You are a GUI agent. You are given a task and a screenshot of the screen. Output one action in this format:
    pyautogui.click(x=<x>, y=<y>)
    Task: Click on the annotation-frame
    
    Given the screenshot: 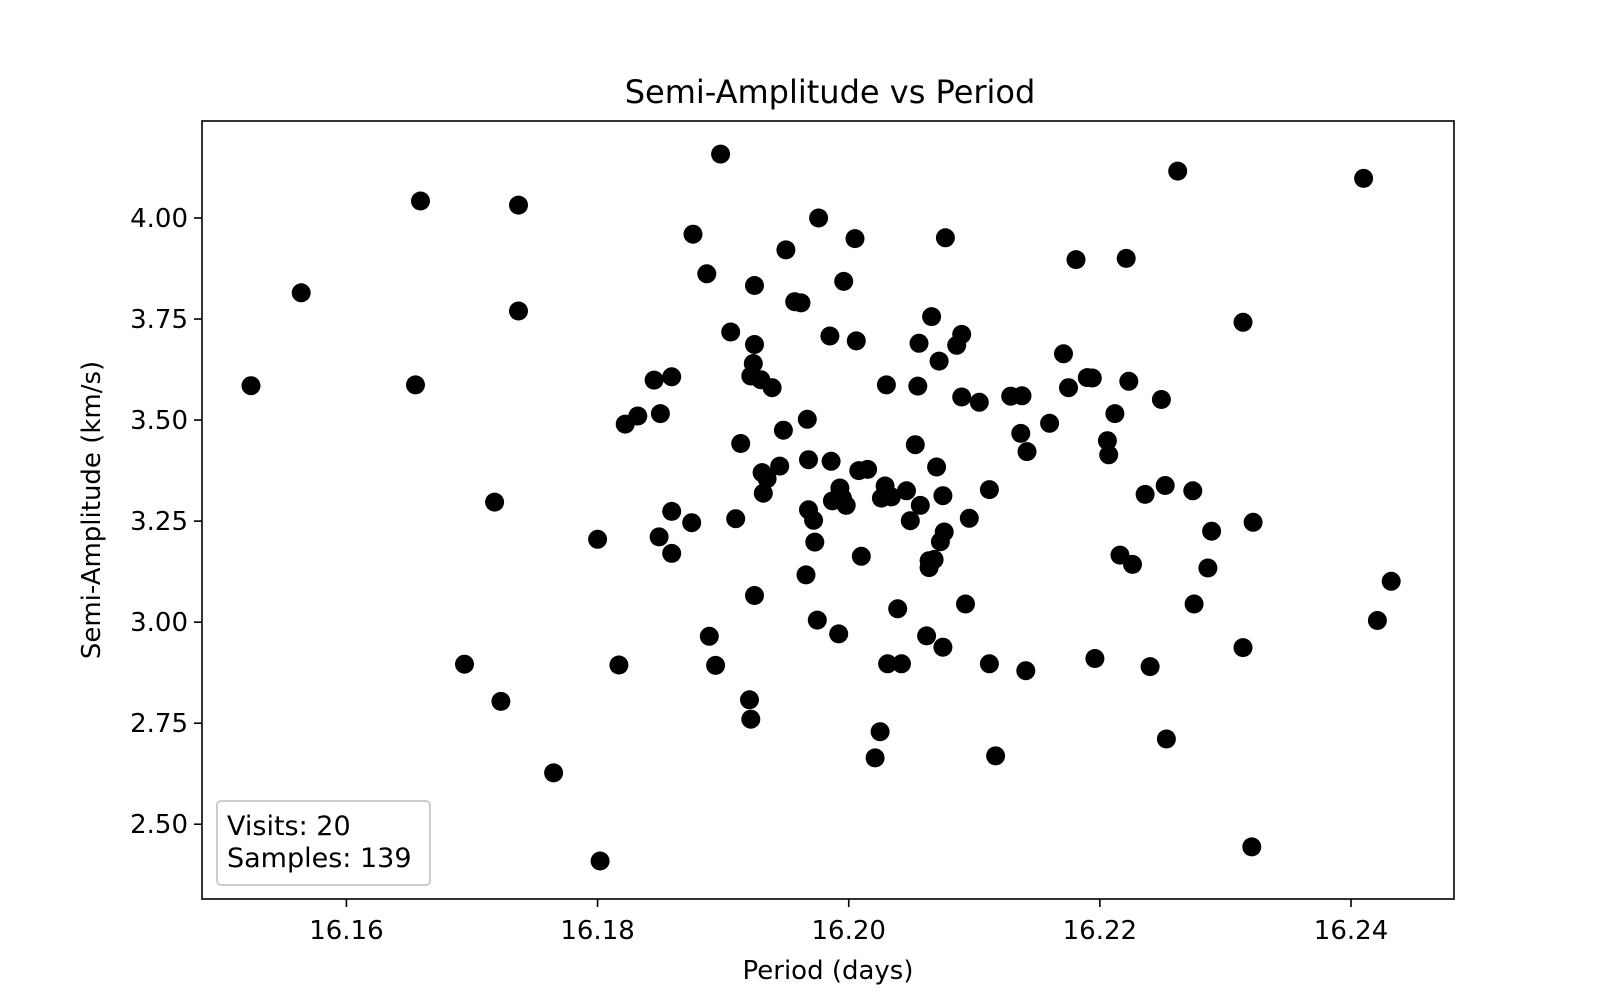 What is the action you would take?
    pyautogui.click(x=323, y=843)
    